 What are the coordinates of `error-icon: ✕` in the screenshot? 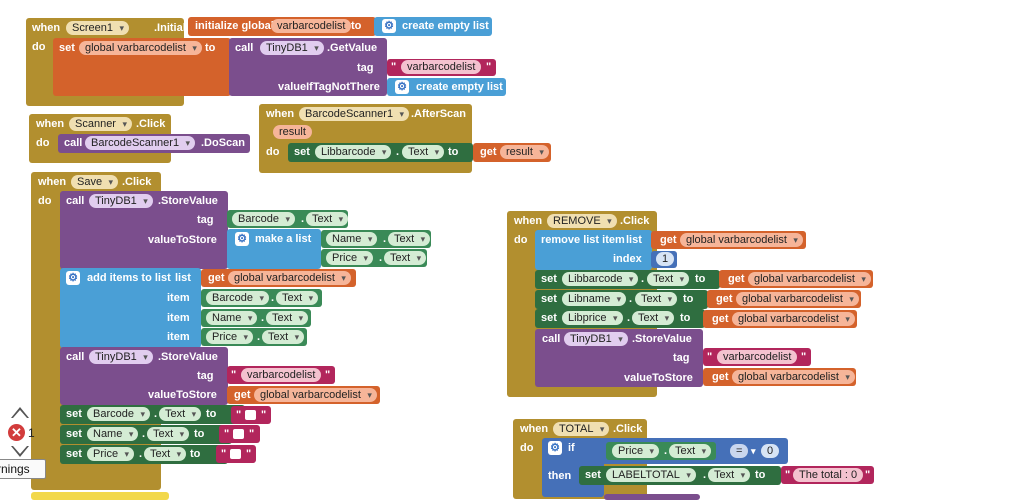 It's located at (16, 432).